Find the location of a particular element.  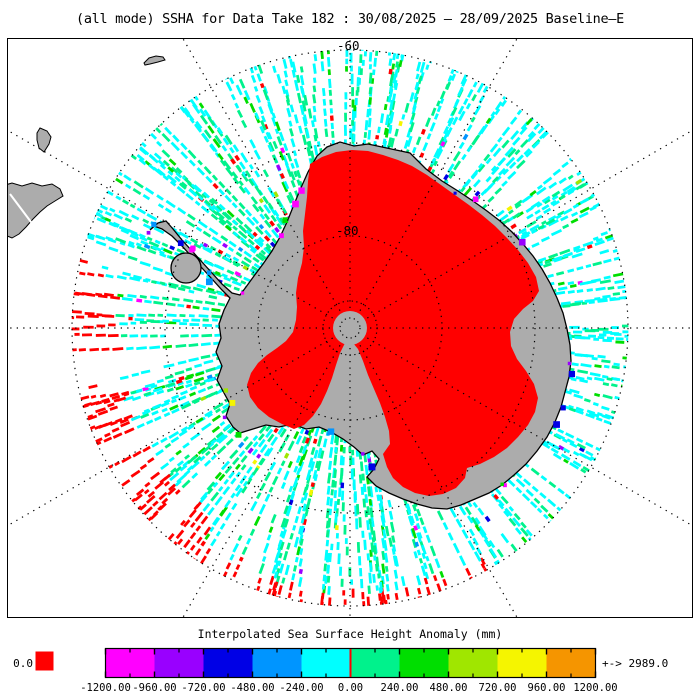

colorbar-tick-label: 960.00 is located at coordinates (547, 688).